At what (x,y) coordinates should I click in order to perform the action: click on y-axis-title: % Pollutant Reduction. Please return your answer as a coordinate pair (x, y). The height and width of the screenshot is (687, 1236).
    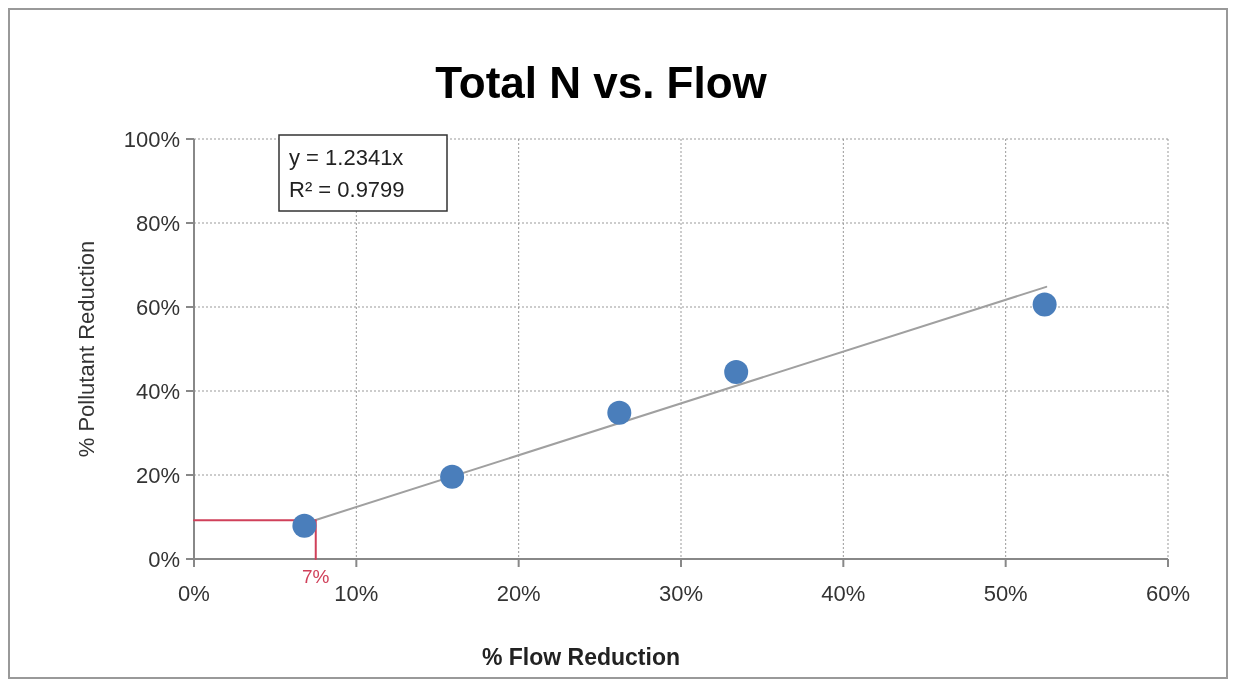
    Looking at the image, I should click on (86, 349).